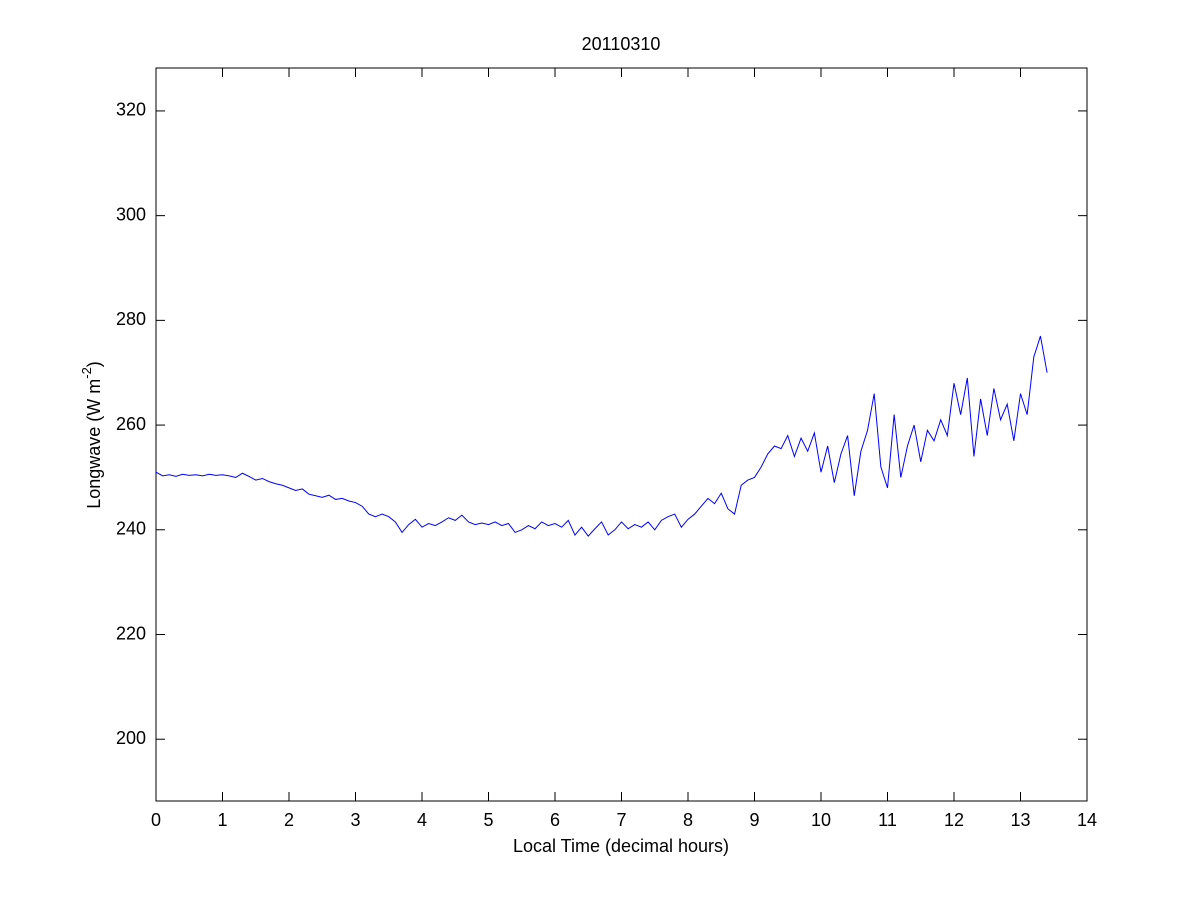 The height and width of the screenshot is (900, 1201). I want to click on x-tick-label: 4, so click(422, 820).